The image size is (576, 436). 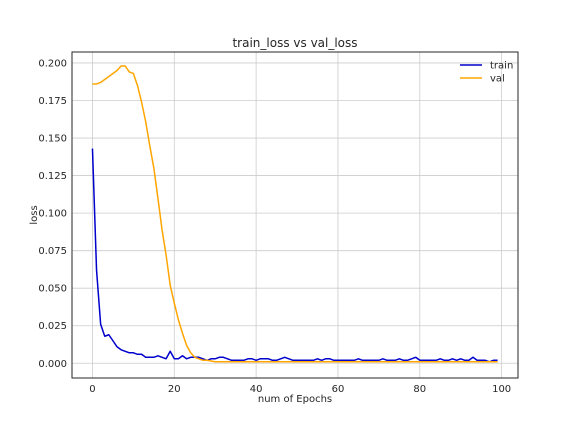 What do you see at coordinates (52, 364) in the screenshot?
I see `y-tick-label: 0.000` at bounding box center [52, 364].